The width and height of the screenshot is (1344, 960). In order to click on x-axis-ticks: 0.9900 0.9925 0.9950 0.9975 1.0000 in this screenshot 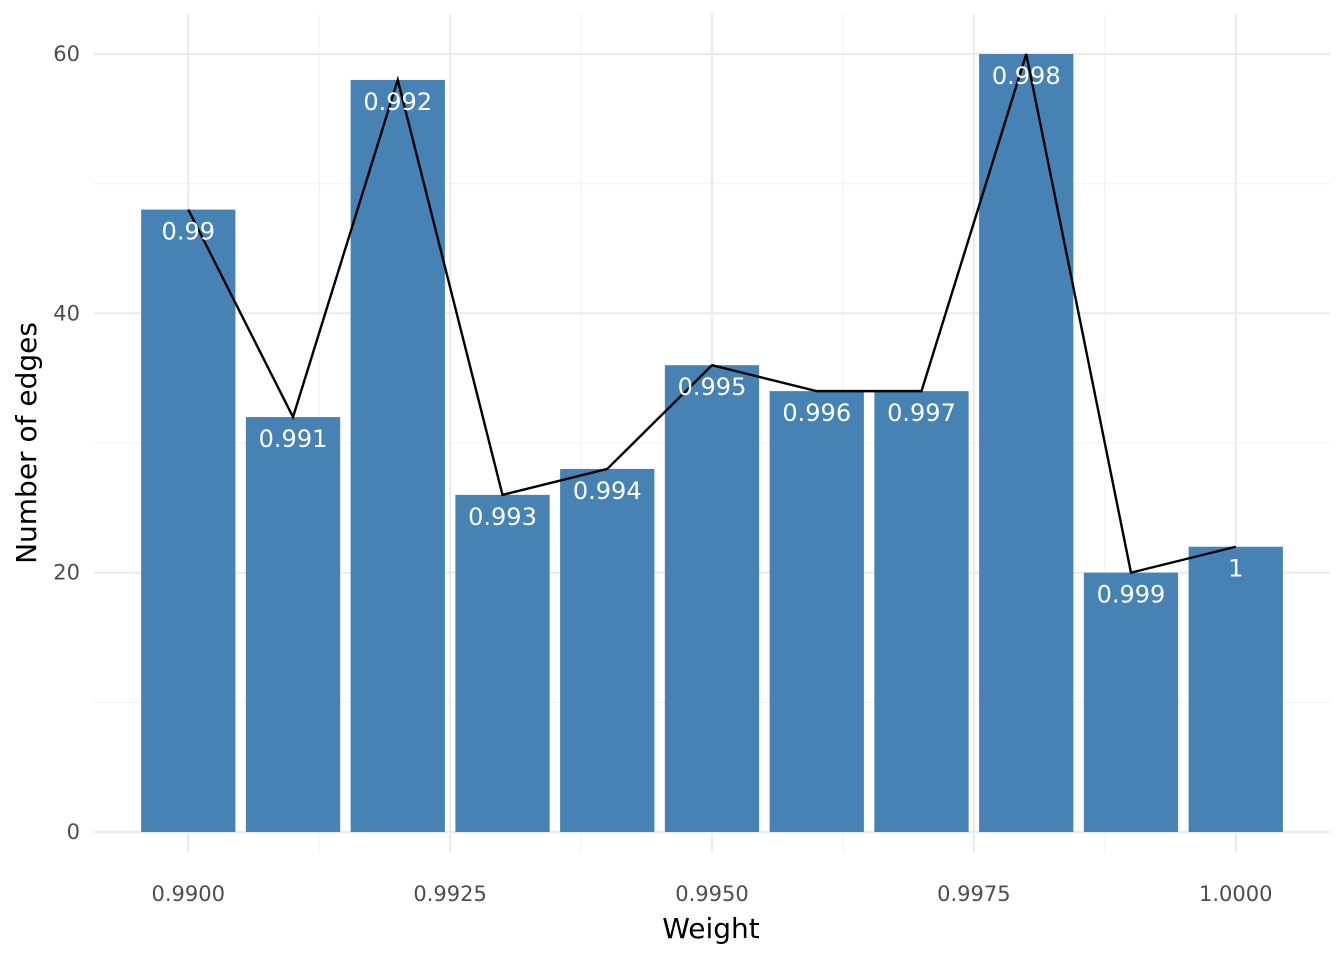, I will do `click(712, 894)`.